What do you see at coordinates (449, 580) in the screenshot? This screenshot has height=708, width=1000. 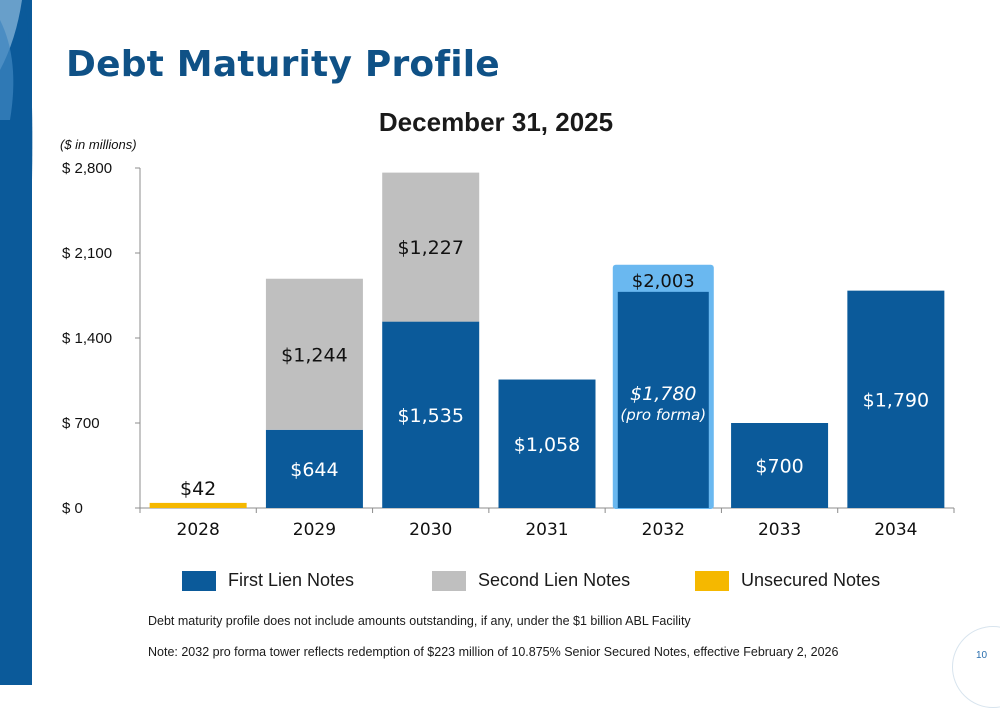 I see `legend-swatch-second-lien` at bounding box center [449, 580].